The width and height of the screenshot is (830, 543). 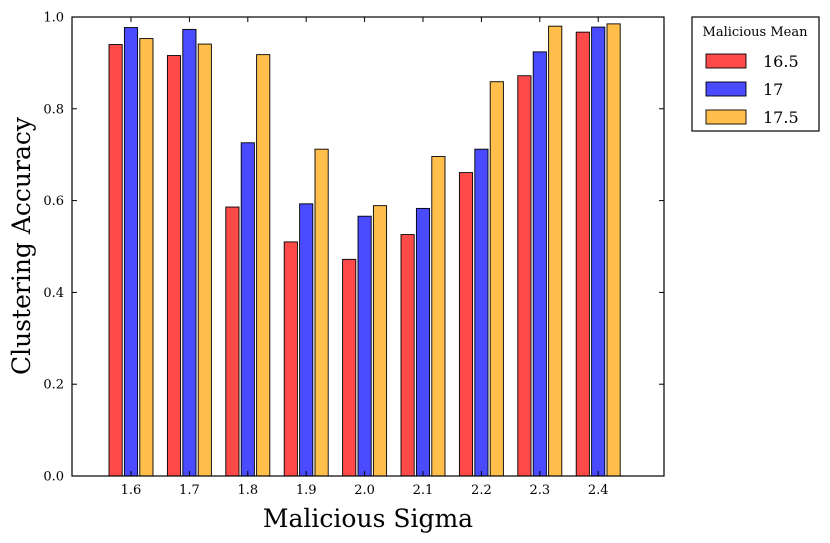 What do you see at coordinates (423, 490) in the screenshot?
I see `x-tick-label: 2.1` at bounding box center [423, 490].